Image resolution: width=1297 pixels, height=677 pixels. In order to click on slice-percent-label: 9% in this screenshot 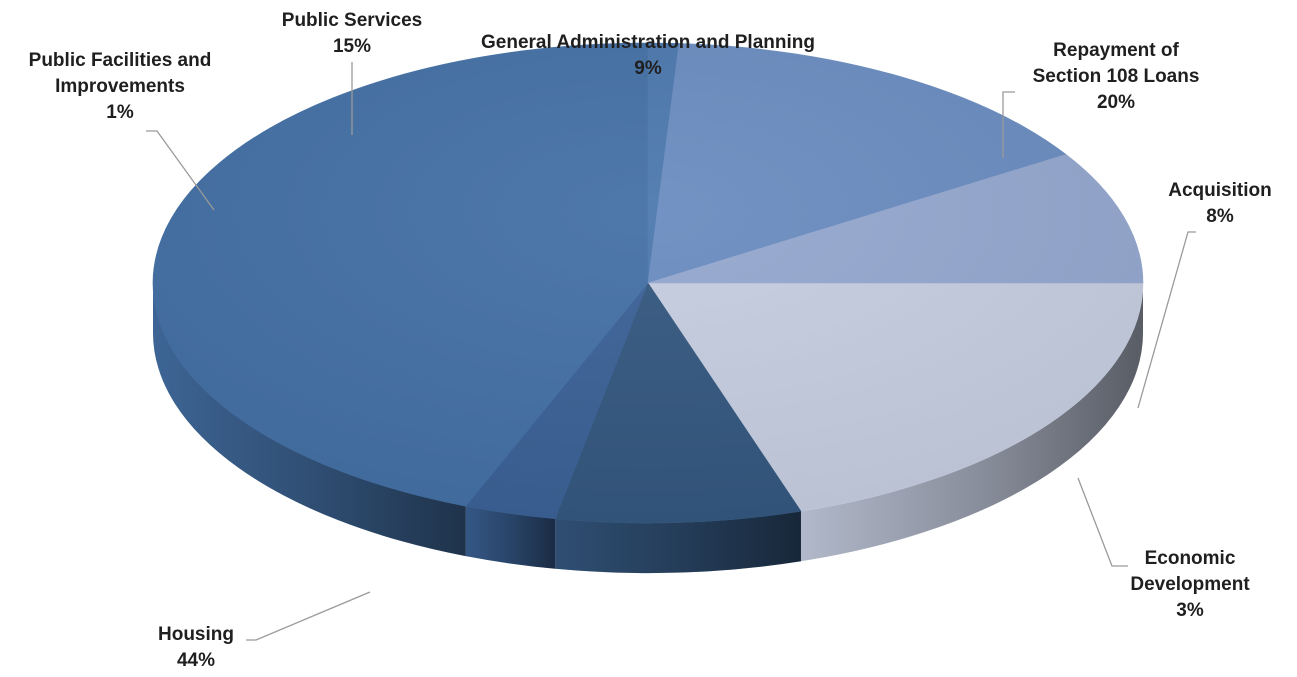, I will do `click(648, 68)`.